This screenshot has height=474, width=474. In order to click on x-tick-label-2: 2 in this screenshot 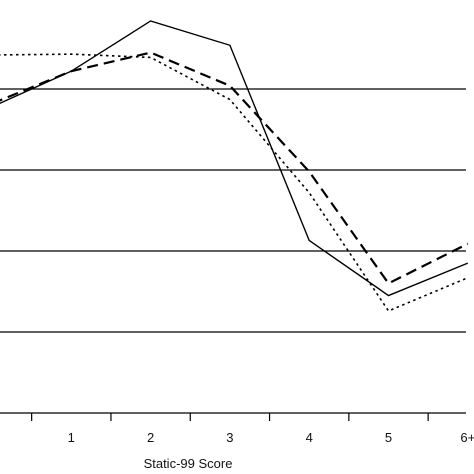, I will do `click(150, 437)`.